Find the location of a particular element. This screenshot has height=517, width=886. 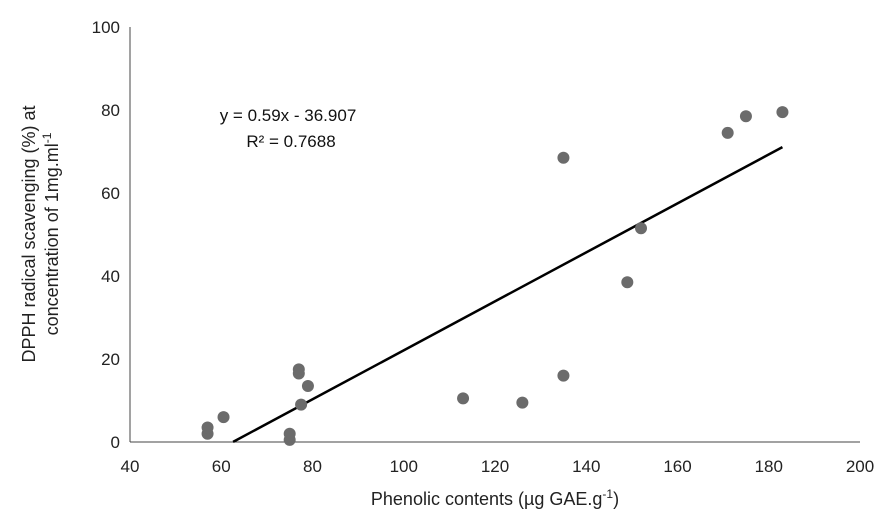

y-tick-label: 40 is located at coordinates (110, 276).